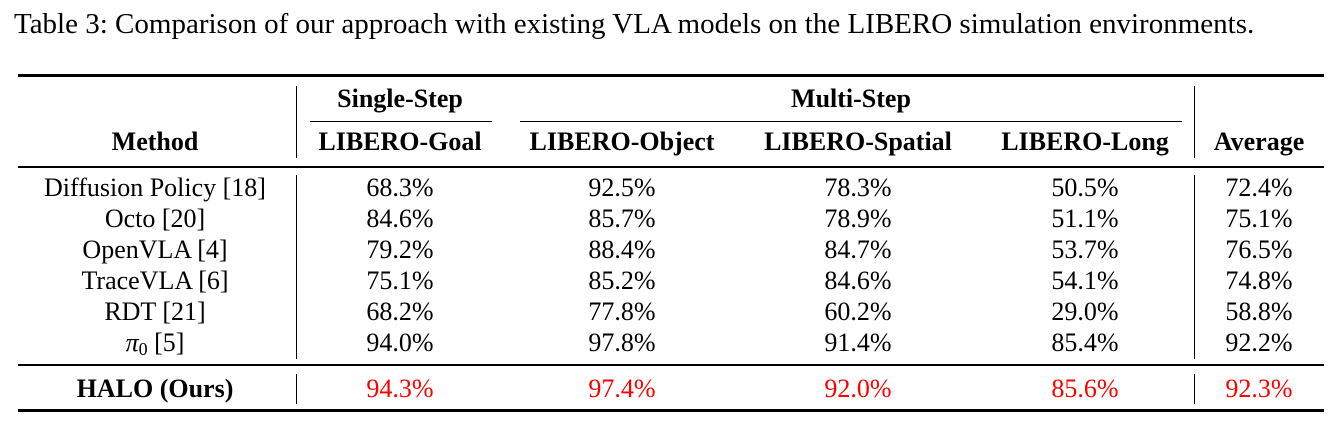  Describe the element at coordinates (155, 388) in the screenshot. I see `ours-method-cell: HALO (Ours)` at that location.